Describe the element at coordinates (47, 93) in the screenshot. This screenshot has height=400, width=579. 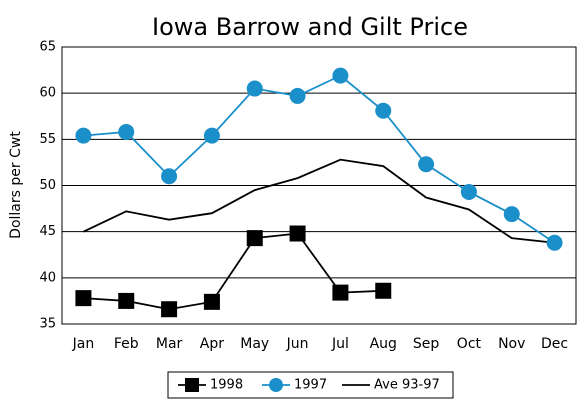
I see `y-tick-label: 60` at that location.